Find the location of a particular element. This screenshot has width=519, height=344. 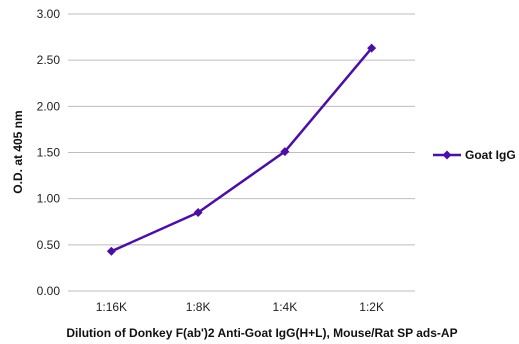

y-tick-labels: 0.00 0.50 1.00 1.50 2.00 2.50 3.00 is located at coordinates (49, 152).